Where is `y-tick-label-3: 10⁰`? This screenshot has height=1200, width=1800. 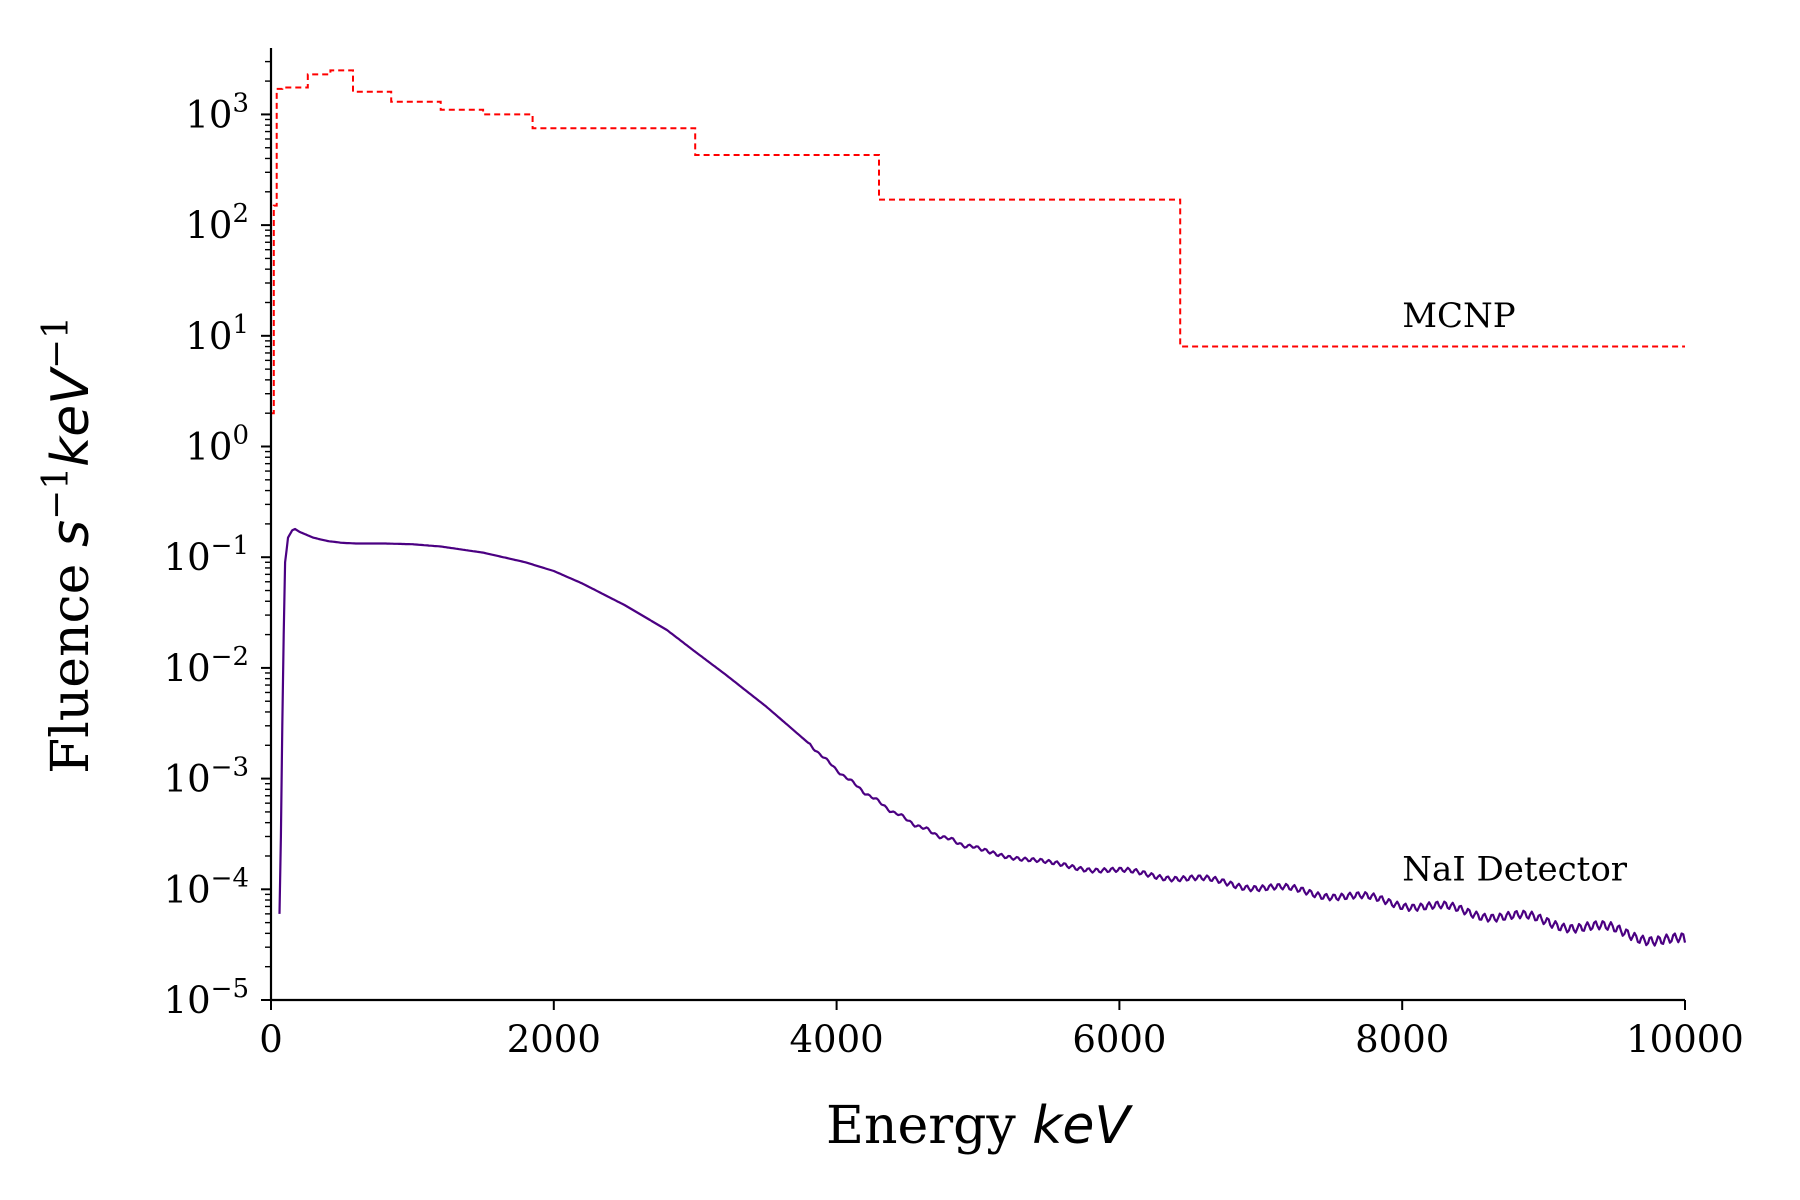
y-tick-label-3: 10⁰ is located at coordinates (217, 445).